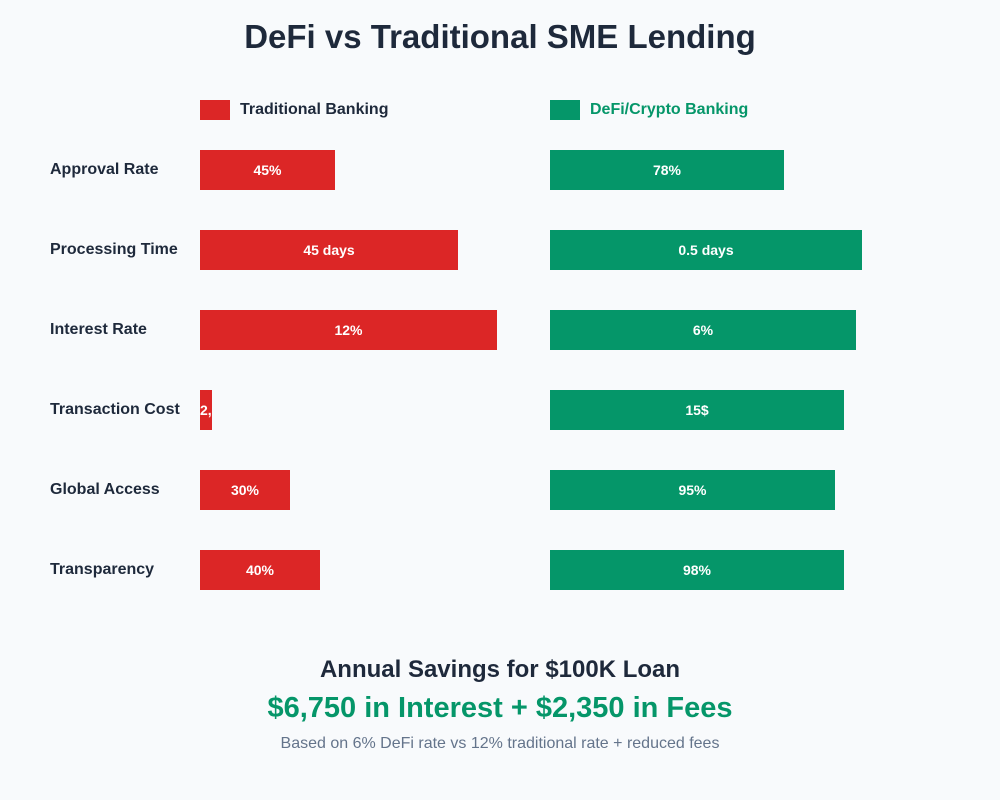  I want to click on legend-item-traditional: Traditional Banking, so click(294, 110).